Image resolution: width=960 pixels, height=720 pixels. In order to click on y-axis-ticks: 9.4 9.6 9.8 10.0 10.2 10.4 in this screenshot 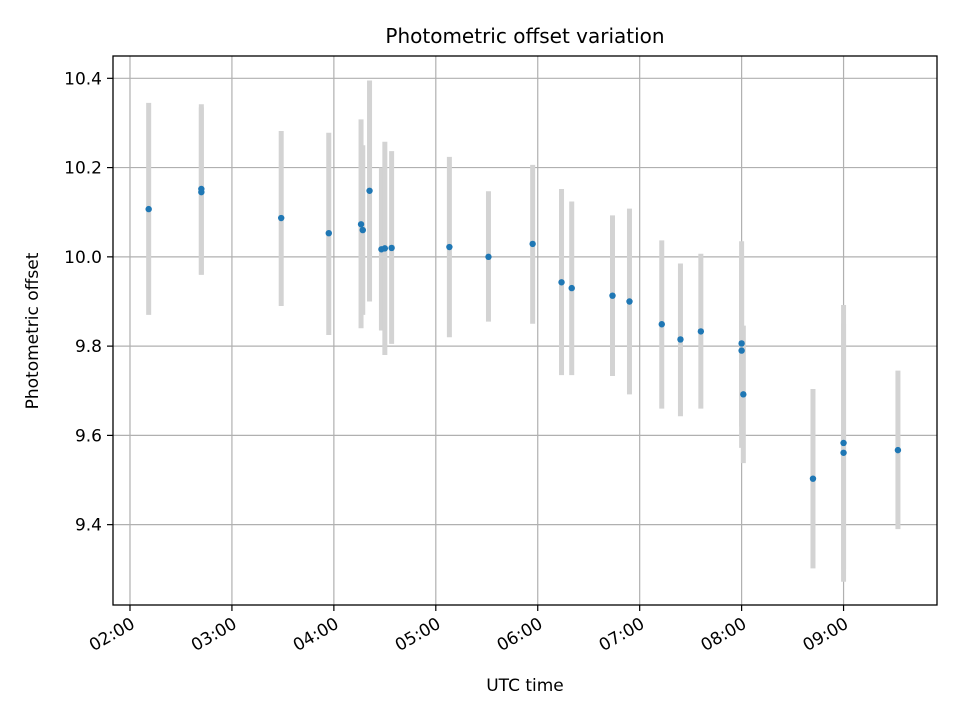, I will do `click(88, 302)`.